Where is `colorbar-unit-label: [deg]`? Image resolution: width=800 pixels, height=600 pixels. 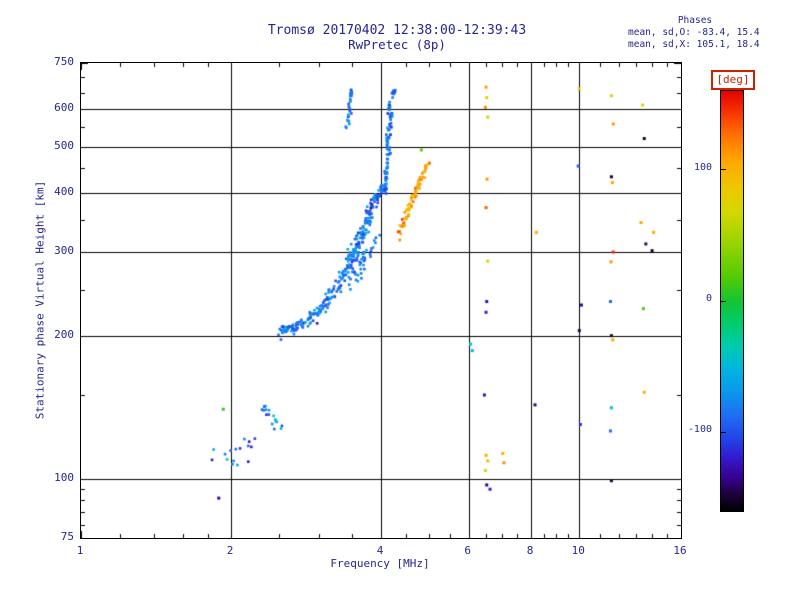
colorbar-unit-label: [deg] is located at coordinates (733, 80).